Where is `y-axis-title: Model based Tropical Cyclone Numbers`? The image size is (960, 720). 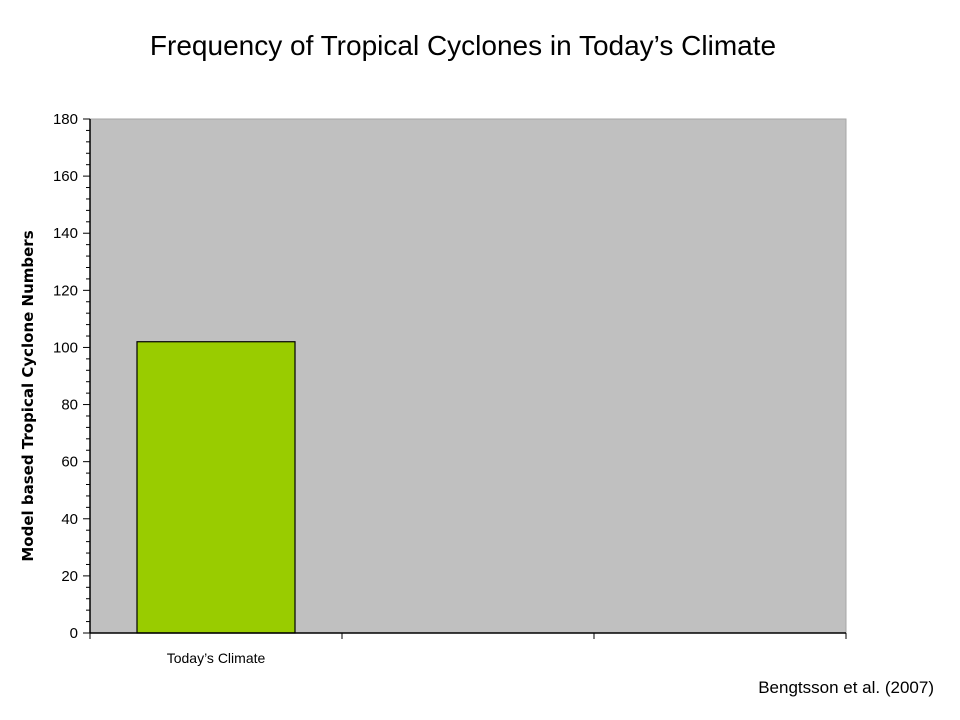
y-axis-title: Model based Tropical Cyclone Numbers is located at coordinates (28, 395).